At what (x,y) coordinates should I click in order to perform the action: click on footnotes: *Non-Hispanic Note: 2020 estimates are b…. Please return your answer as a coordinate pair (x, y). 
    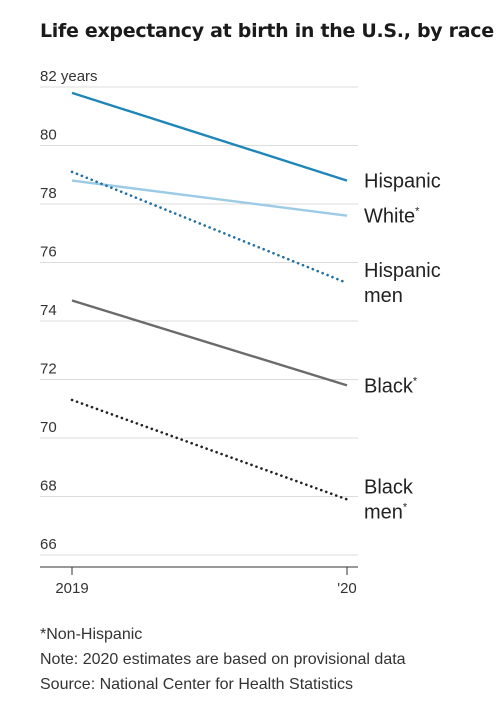
    Looking at the image, I should click on (223, 659).